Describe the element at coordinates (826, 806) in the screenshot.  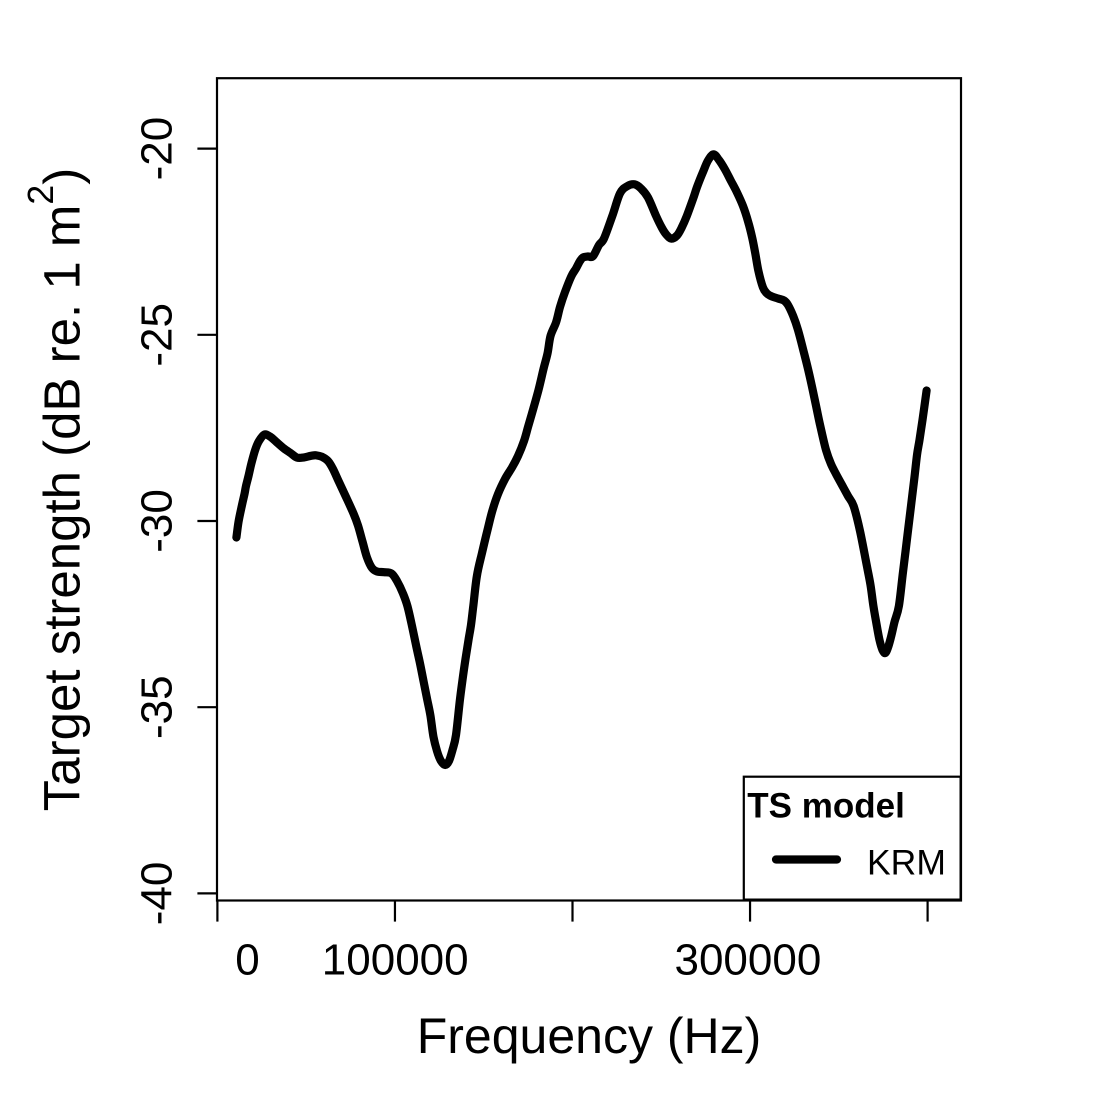
I see `svg-text: TS model` at that location.